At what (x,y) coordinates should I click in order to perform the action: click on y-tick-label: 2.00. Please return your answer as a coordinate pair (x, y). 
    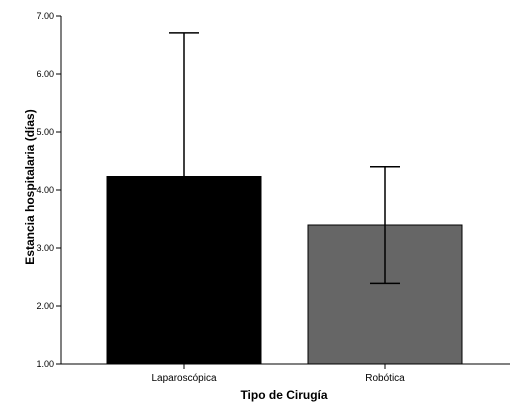
    Looking at the image, I should click on (45, 306).